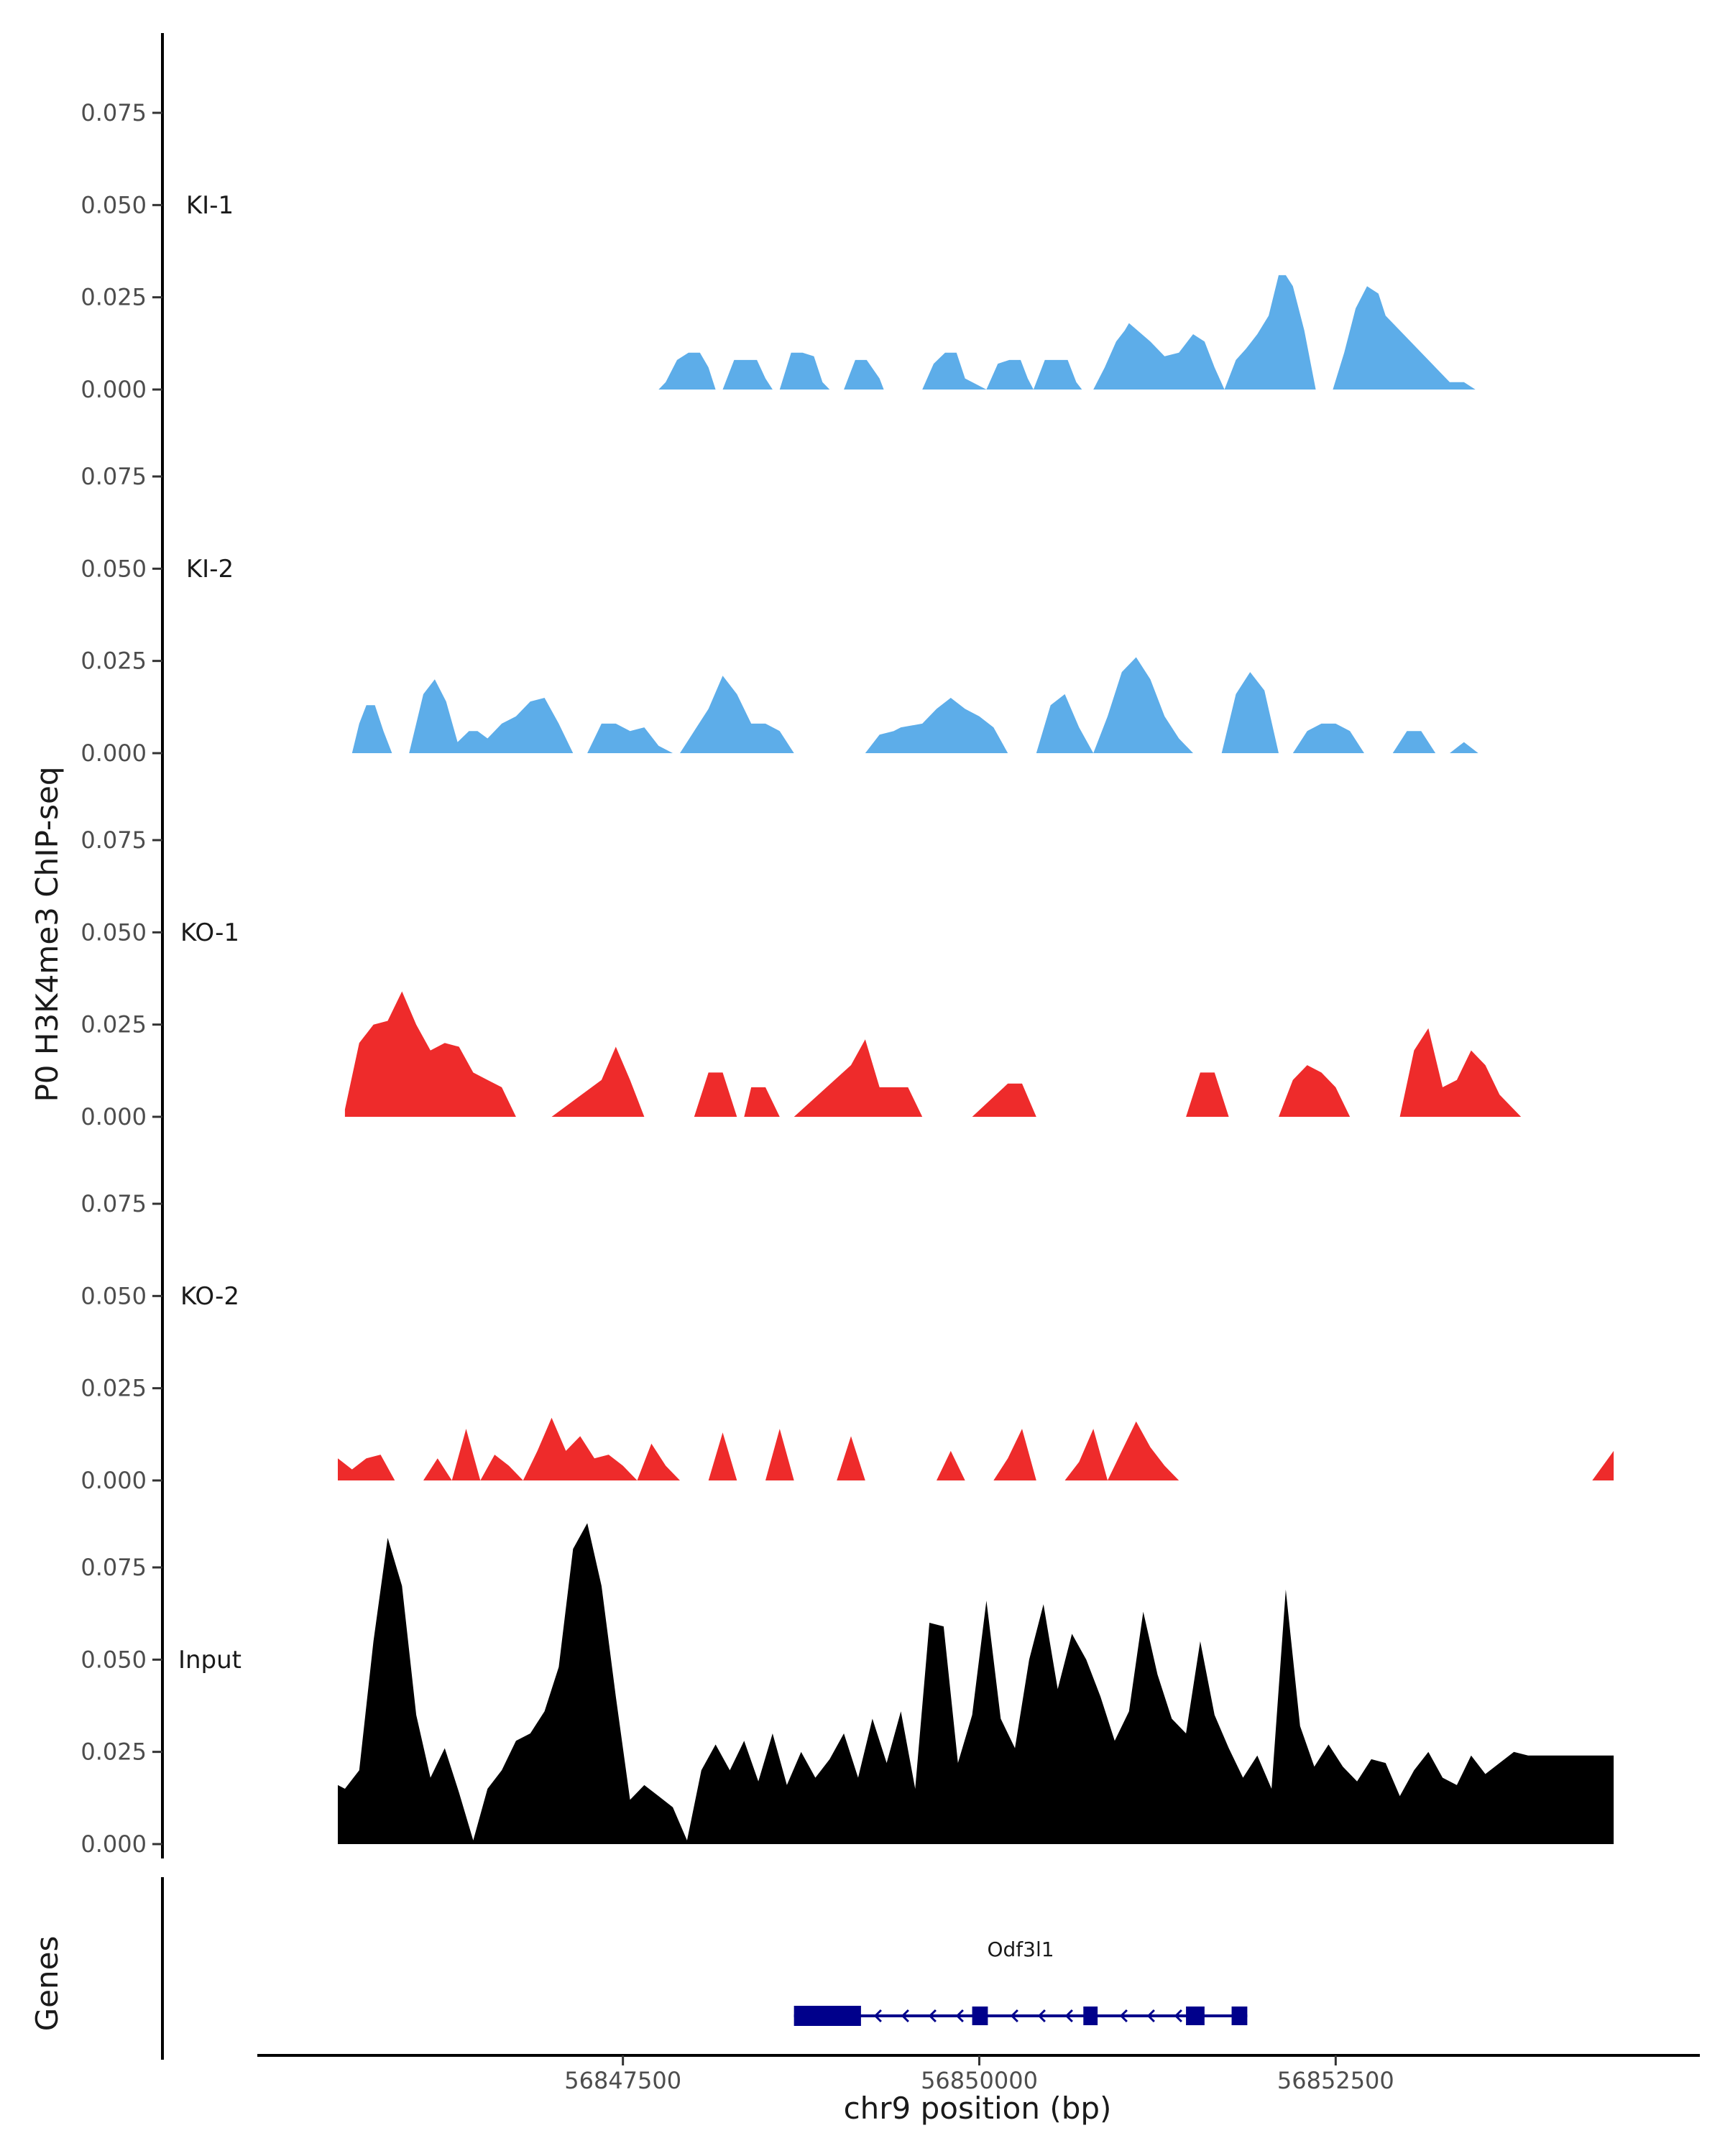  I want to click on gene-name-label: Odf3l1, so click(1020, 1950).